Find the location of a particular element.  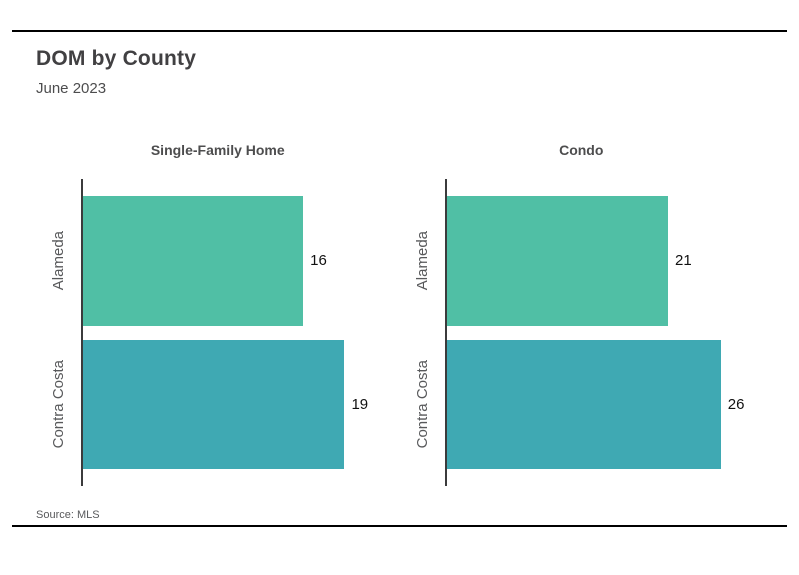

bar-row-contra-costa: 26 is located at coordinates (605, 404).